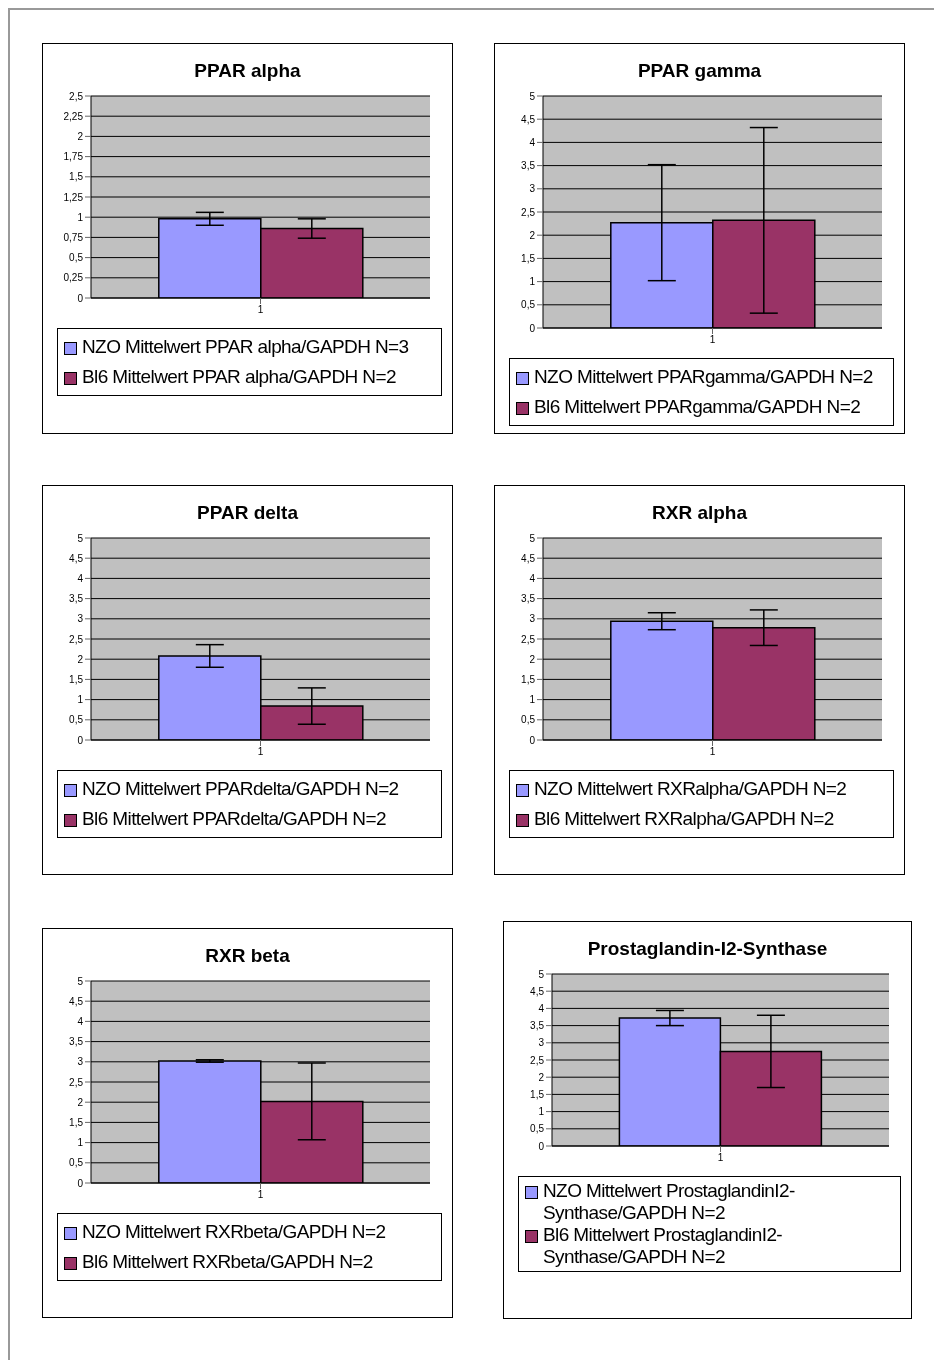  What do you see at coordinates (247, 513) in the screenshot?
I see `chart-title: PPAR delta` at bounding box center [247, 513].